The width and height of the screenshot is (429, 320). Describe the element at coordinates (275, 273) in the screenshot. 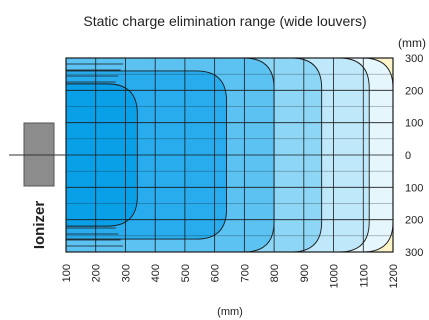

I see `x-tick-label: 800` at that location.